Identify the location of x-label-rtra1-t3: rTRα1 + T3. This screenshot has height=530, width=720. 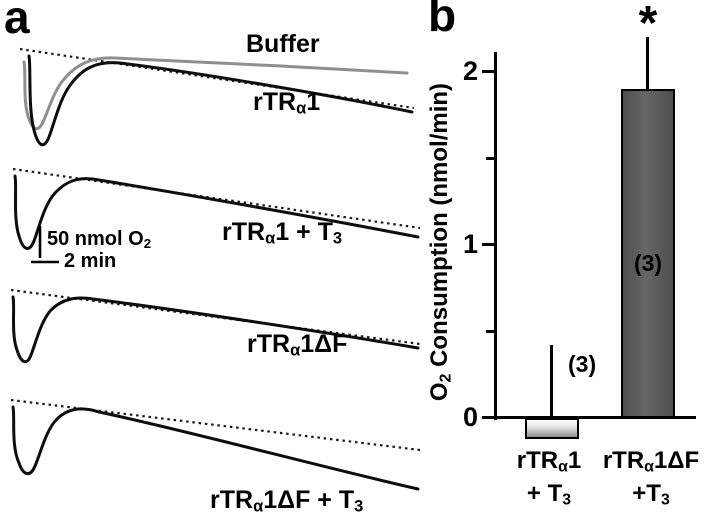
(549, 480).